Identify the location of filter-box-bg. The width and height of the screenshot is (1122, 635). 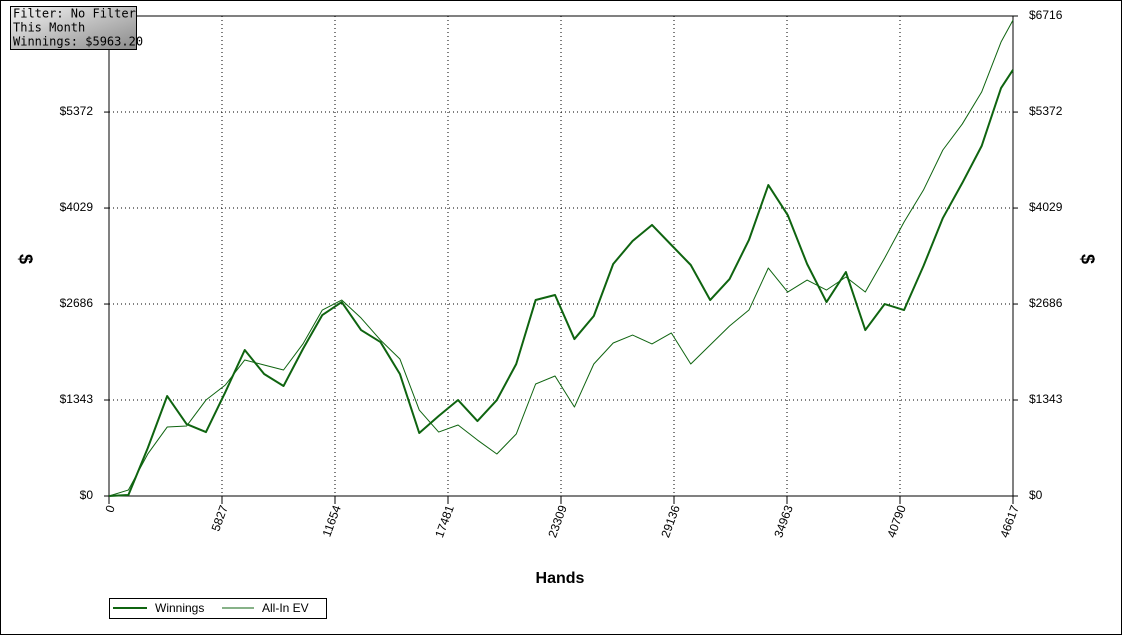
(73, 28).